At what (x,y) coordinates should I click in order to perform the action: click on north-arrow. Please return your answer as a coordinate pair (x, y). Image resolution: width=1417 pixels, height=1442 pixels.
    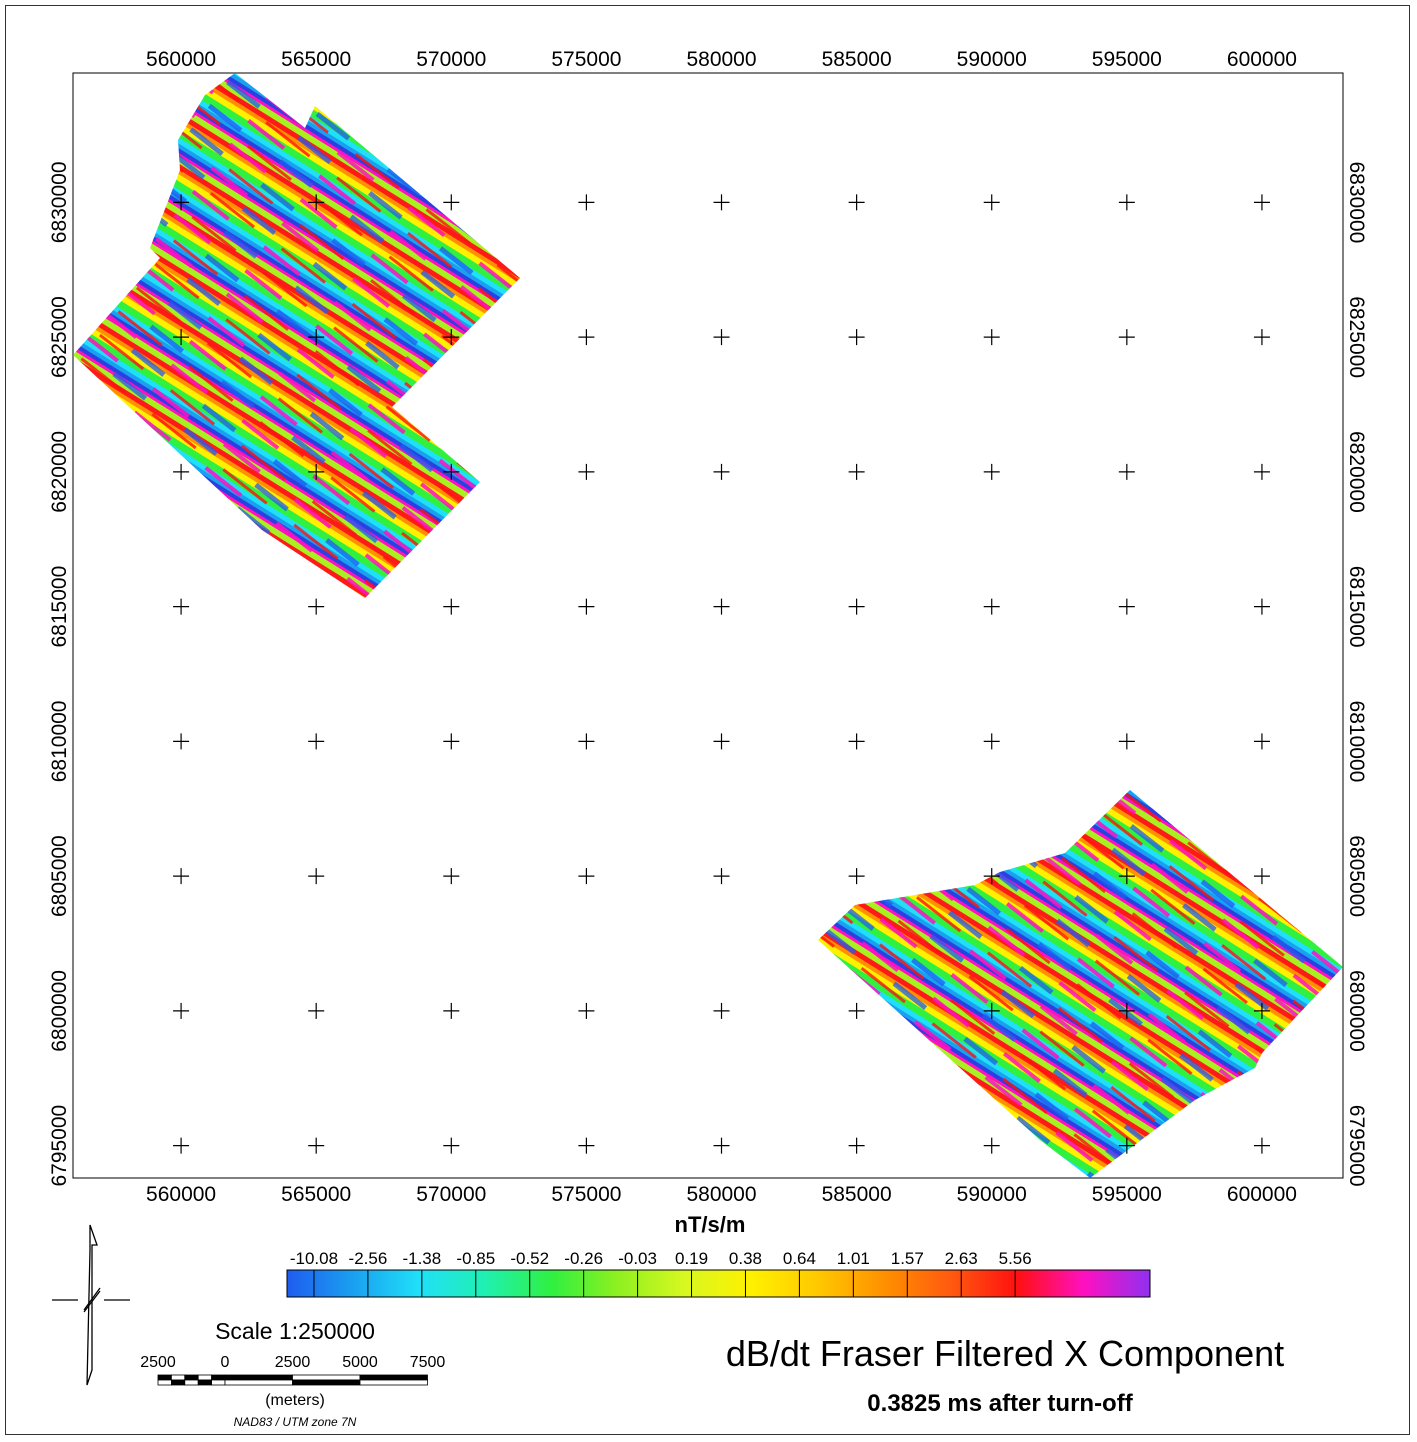
    Looking at the image, I should click on (91, 1305).